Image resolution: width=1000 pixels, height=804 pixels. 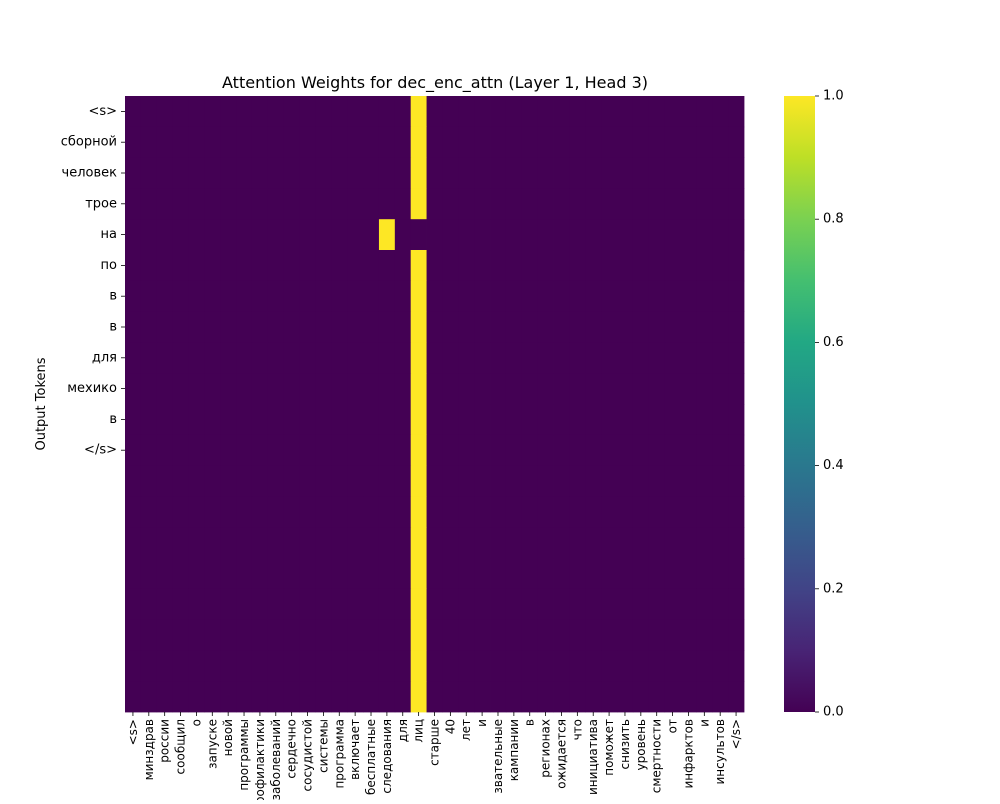 I want to click on x-tick-label: программы, so click(x=244, y=755).